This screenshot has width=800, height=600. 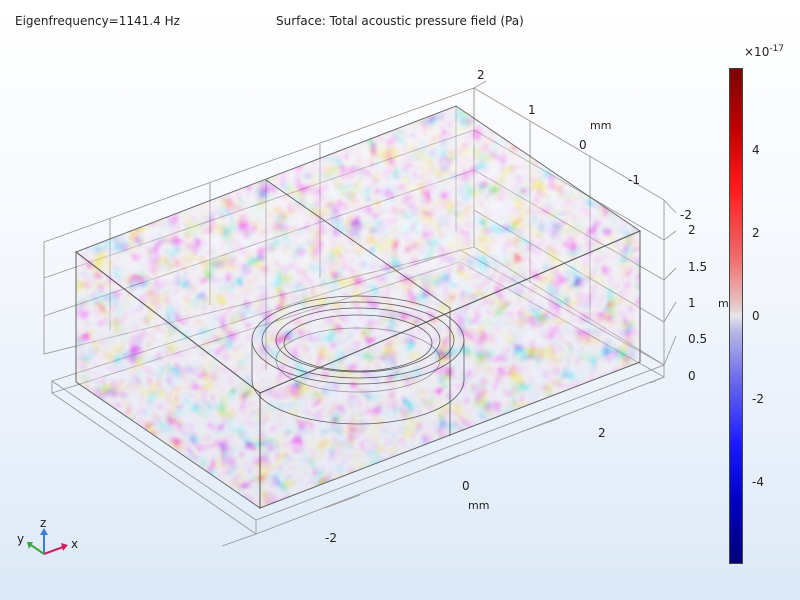 What do you see at coordinates (756, 316) in the screenshot?
I see `colorbar-tick: 0` at bounding box center [756, 316].